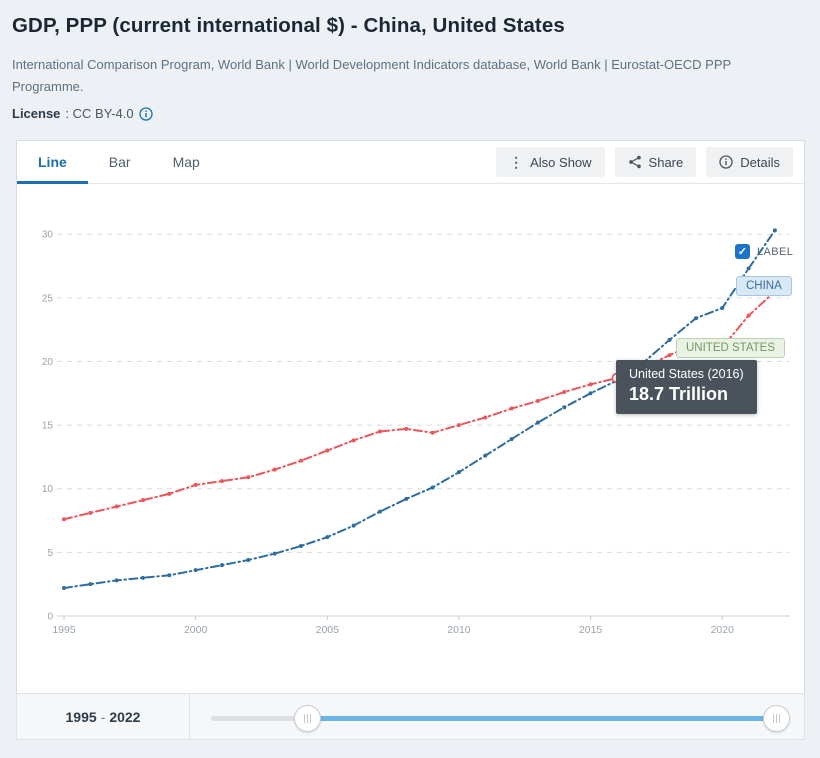 This screenshot has width=820, height=758. What do you see at coordinates (542, 718) in the screenshot?
I see `slider-selected-range` at bounding box center [542, 718].